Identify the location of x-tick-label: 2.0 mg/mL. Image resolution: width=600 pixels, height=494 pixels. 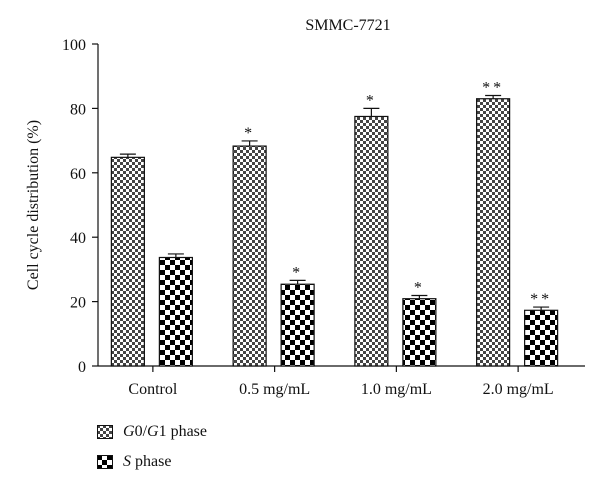
(518, 389).